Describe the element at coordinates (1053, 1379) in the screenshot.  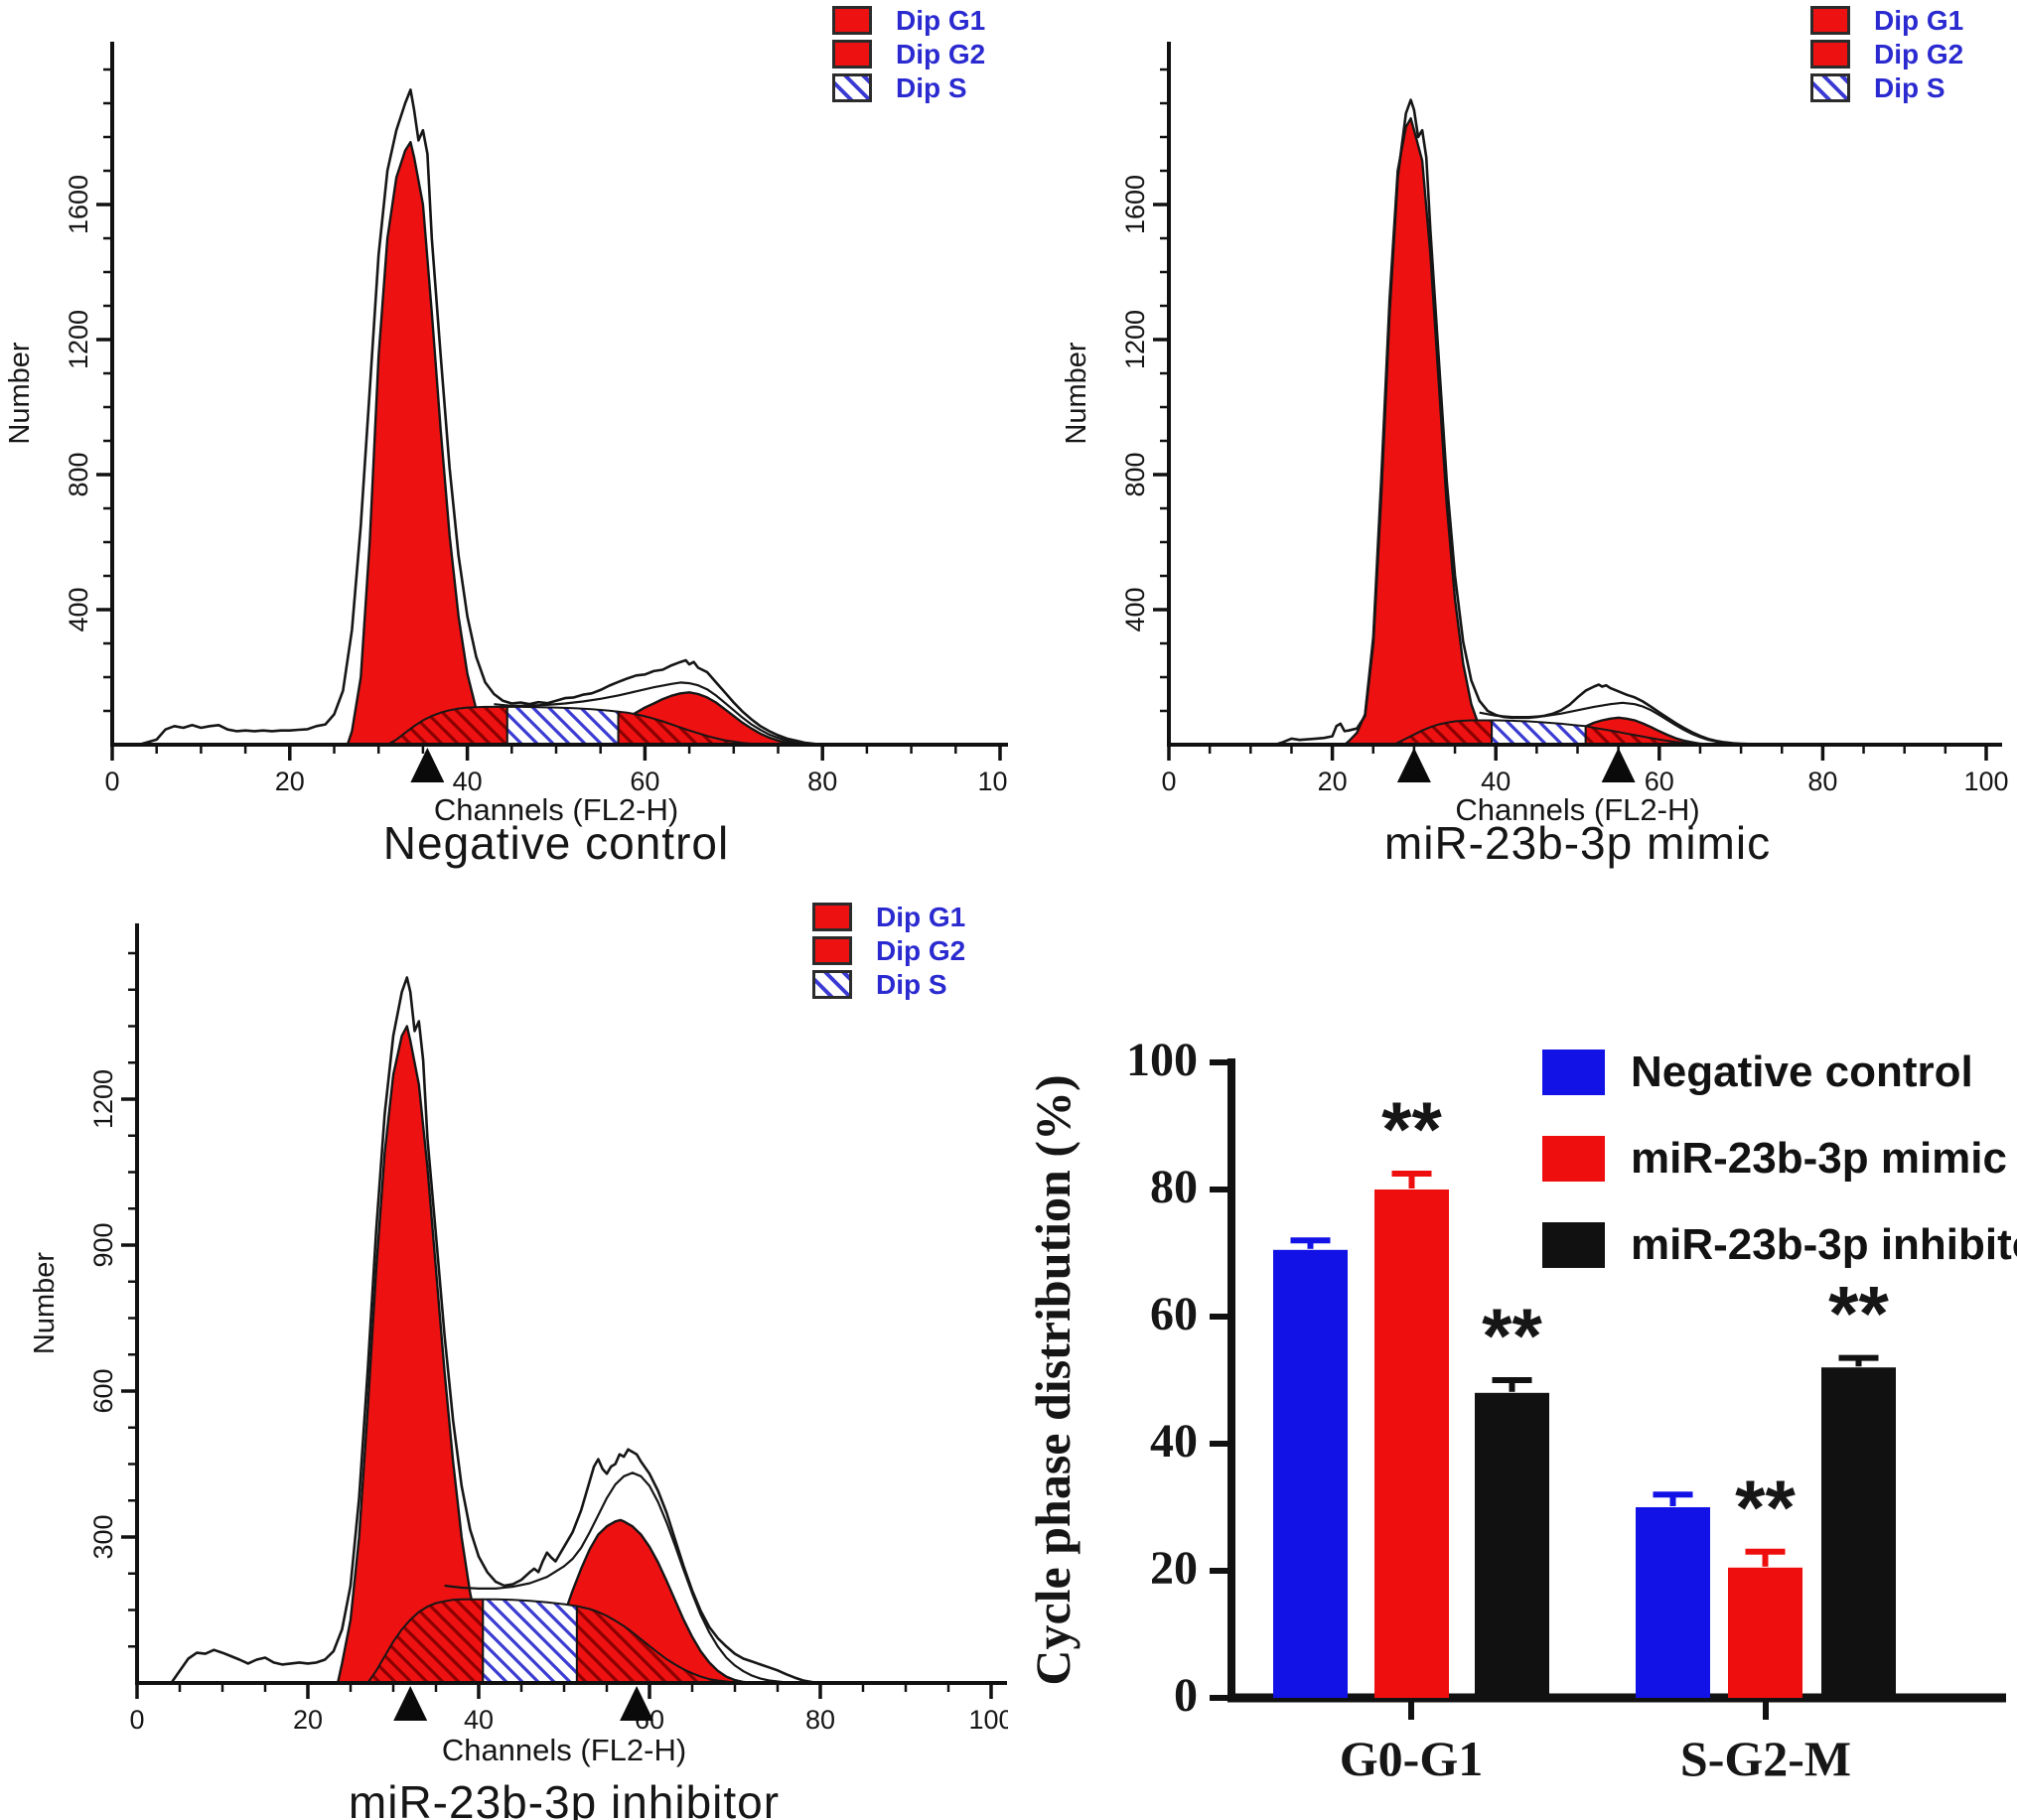
I see `y-axis-label: Cycle phase distribution (%)` at that location.